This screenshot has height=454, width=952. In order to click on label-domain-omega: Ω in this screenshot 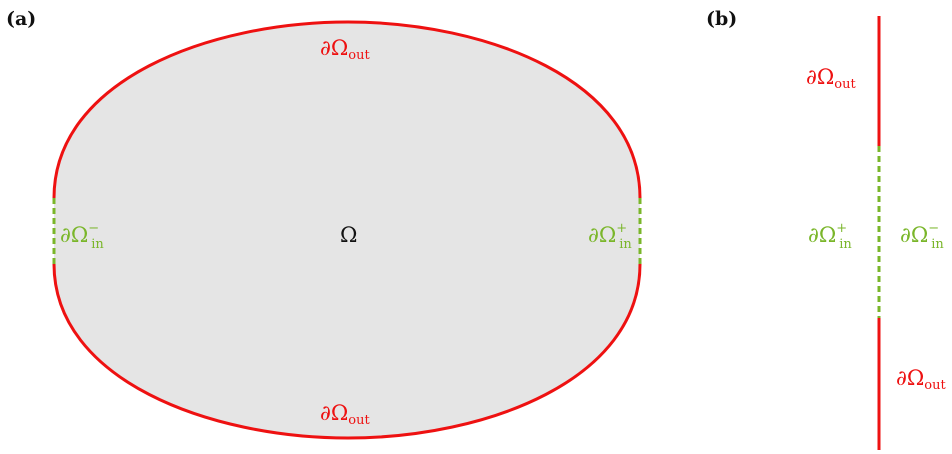, I will do `click(348, 235)`.